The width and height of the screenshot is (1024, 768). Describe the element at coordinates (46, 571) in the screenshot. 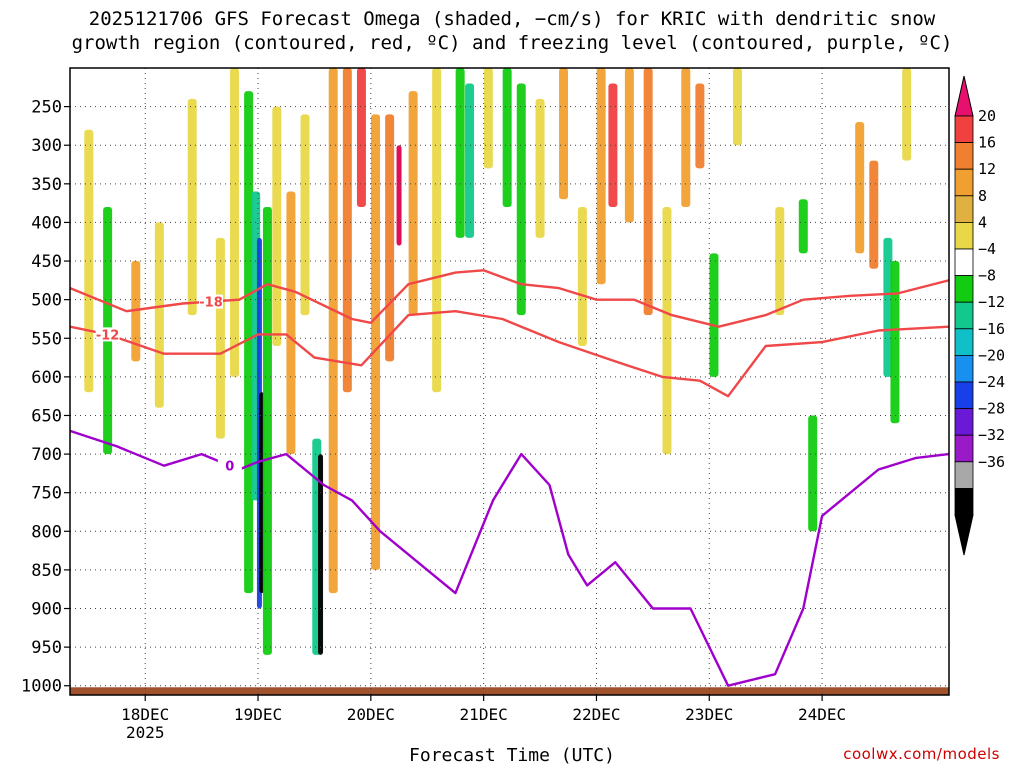

I see `y-tick-label: 850` at that location.